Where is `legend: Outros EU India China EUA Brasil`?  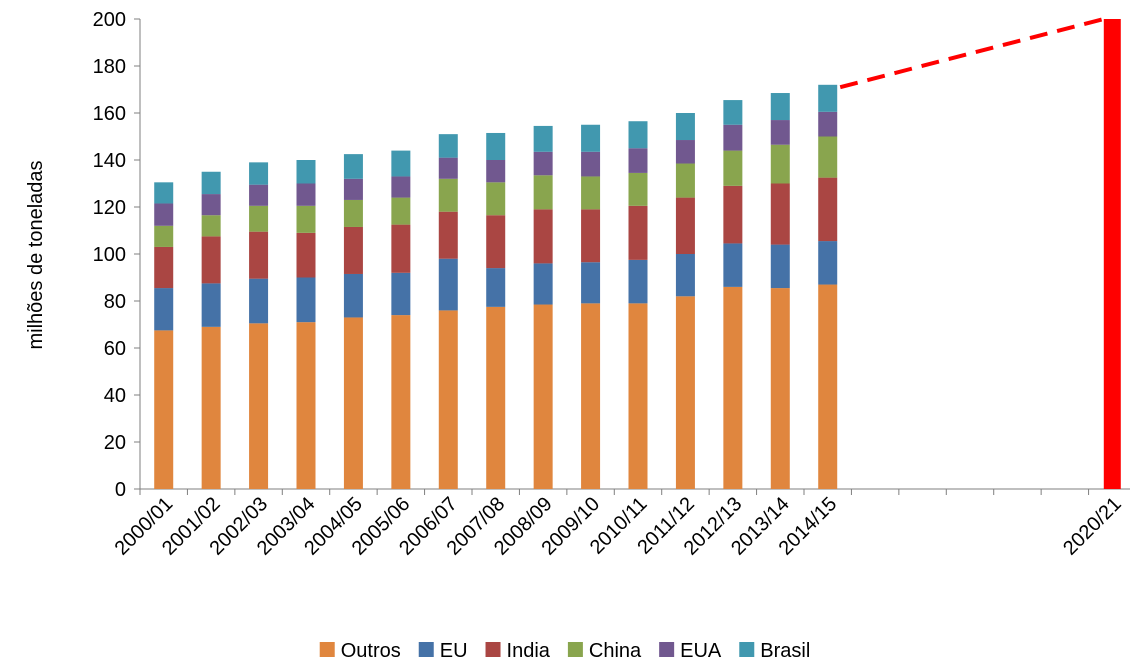 legend: Outros EU India China EUA Brasil is located at coordinates (564, 651).